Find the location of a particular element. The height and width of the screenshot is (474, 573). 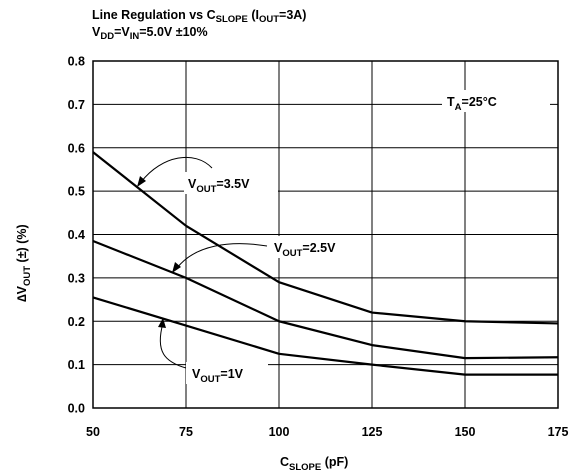

x-tick-labels: 50 75 100 125 150 175 is located at coordinates (327, 432).